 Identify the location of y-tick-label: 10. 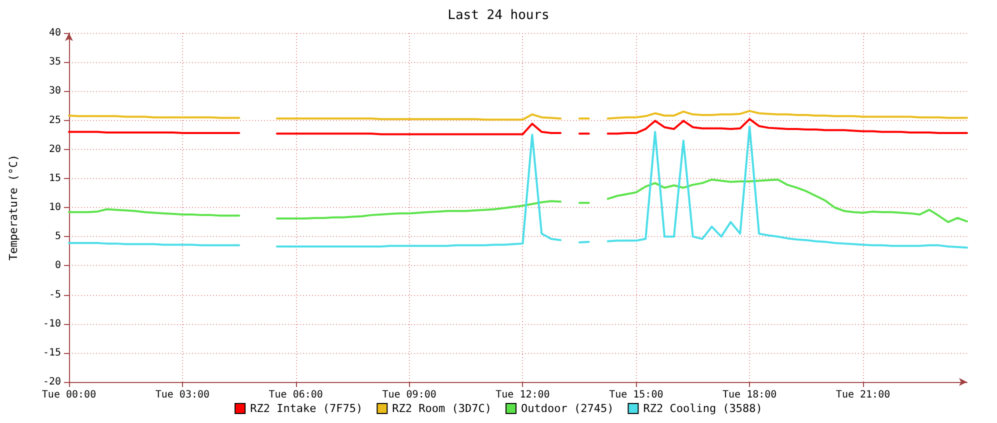
(54, 207).